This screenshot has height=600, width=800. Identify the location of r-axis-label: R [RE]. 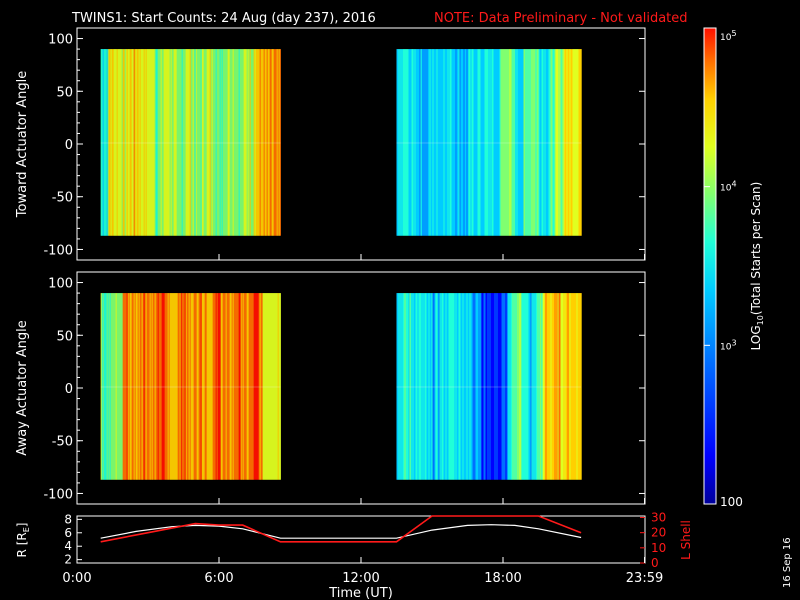
(23, 540).